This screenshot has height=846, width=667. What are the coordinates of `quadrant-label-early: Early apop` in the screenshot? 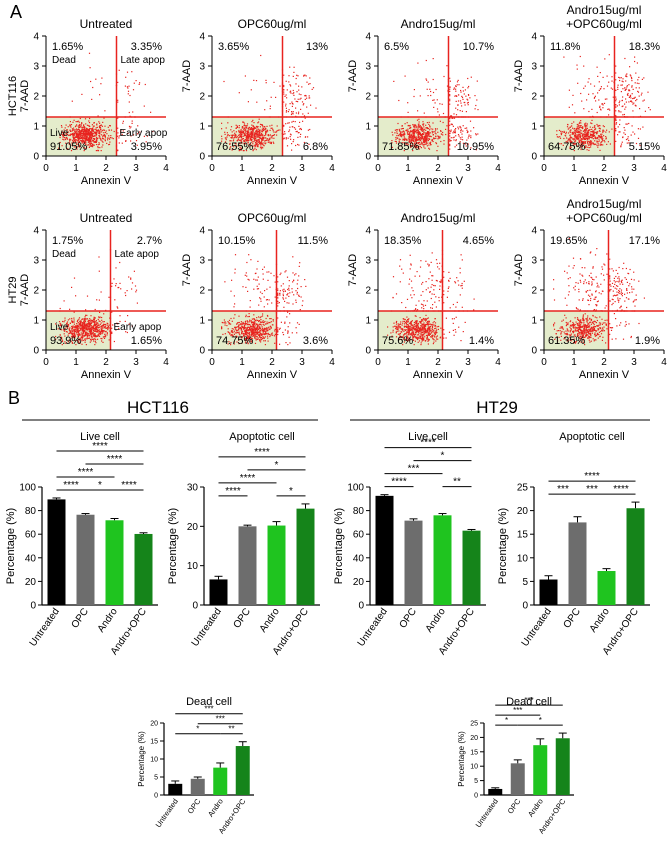 It's located at (138, 327).